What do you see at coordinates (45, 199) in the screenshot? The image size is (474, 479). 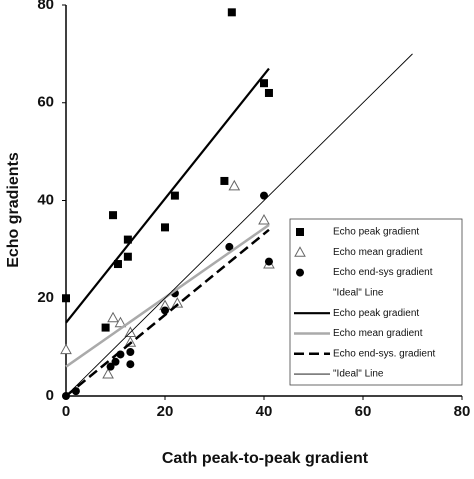 I see `y-tick-label: 40` at bounding box center [45, 199].